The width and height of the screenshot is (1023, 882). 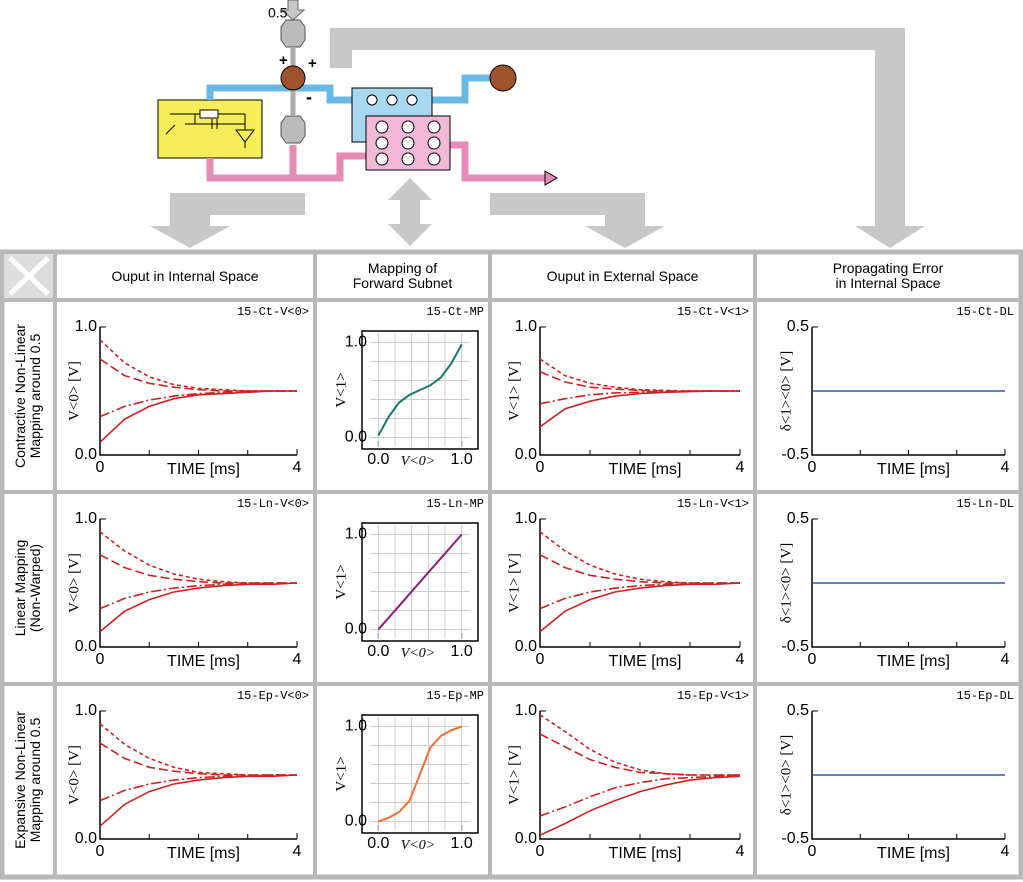 I want to click on axes, so click(x=639, y=391).